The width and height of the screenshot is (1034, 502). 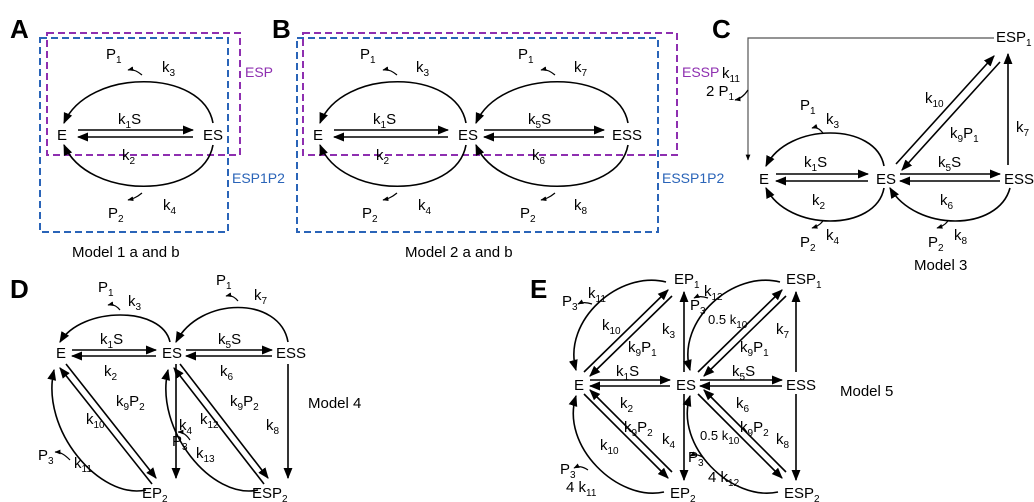 What do you see at coordinates (334, 403) in the screenshot?
I see `caption-model4: Model 4` at bounding box center [334, 403].